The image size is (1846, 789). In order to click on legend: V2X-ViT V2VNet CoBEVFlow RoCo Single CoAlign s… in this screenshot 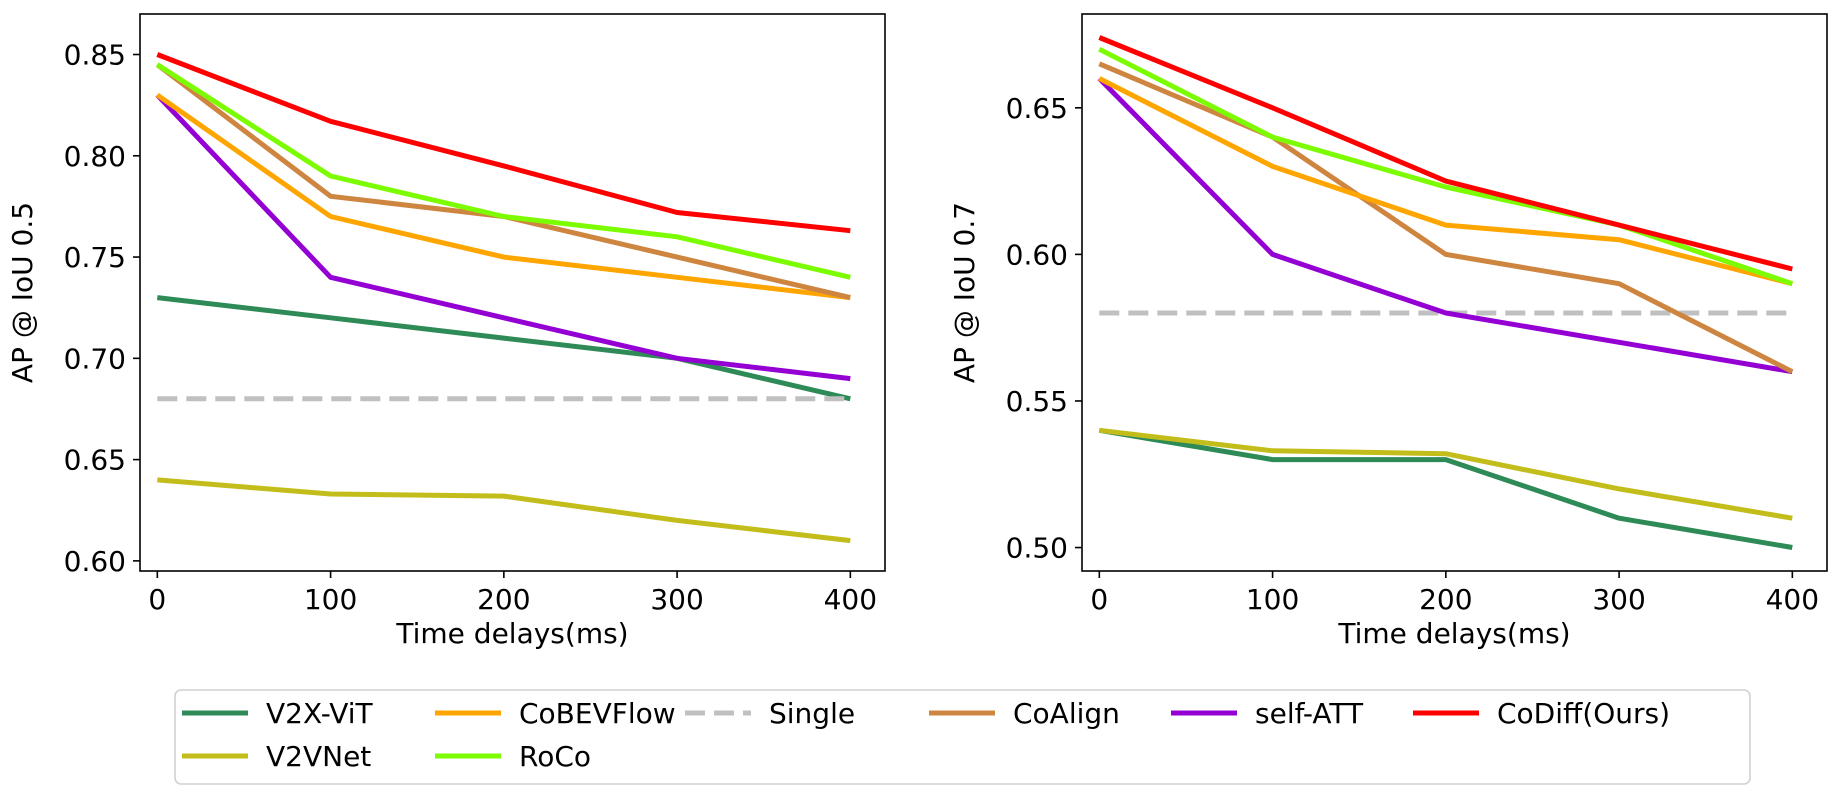, I will do `click(962, 737)`.